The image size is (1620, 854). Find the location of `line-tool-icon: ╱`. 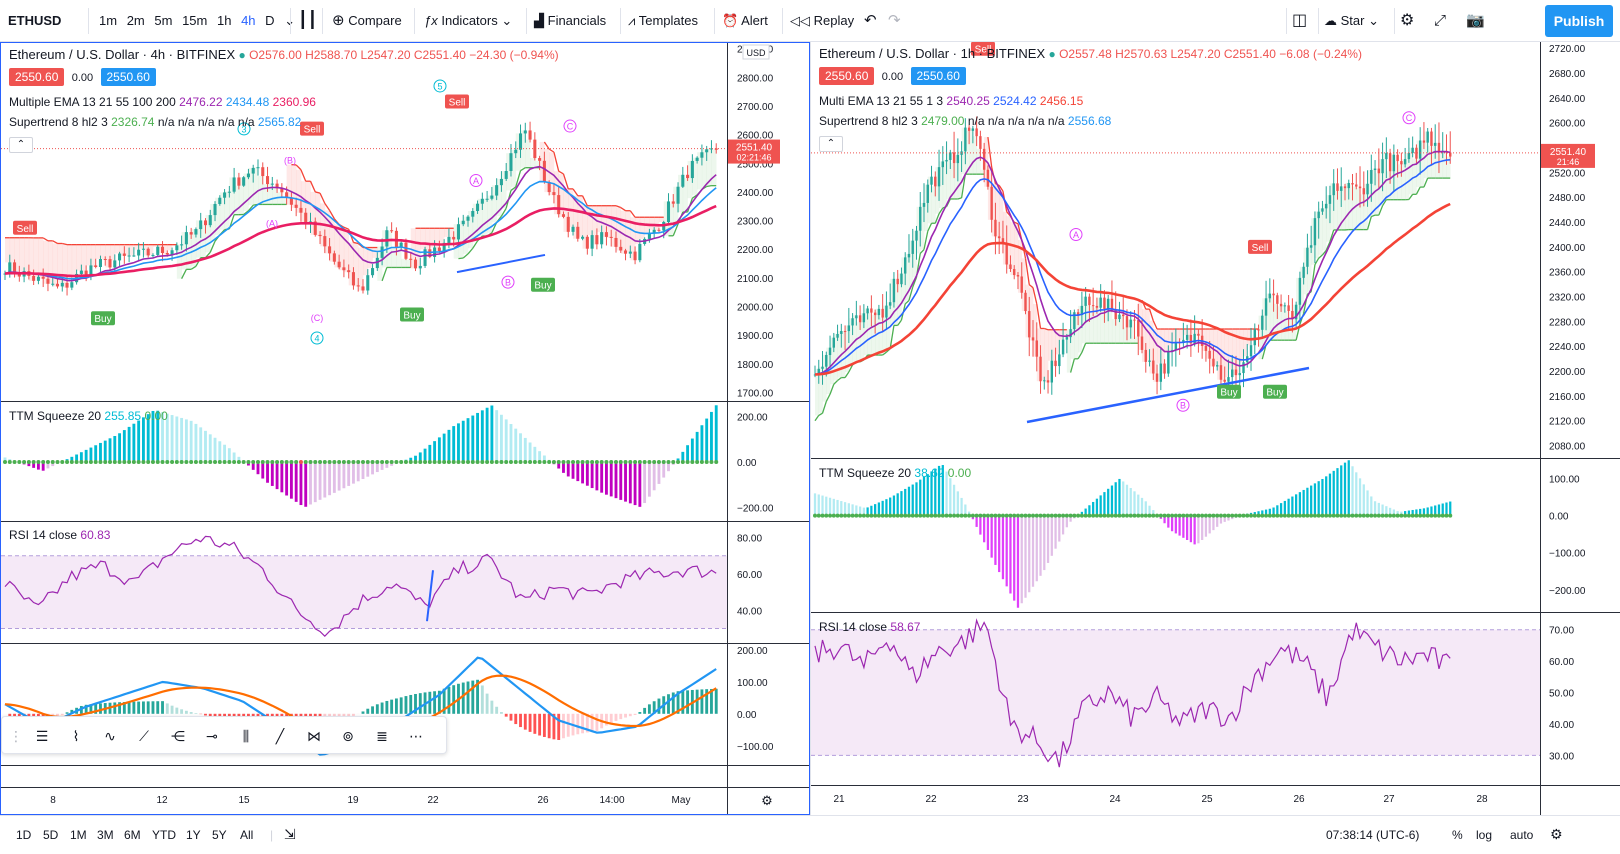

line-tool-icon: ╱ is located at coordinates (280, 736).